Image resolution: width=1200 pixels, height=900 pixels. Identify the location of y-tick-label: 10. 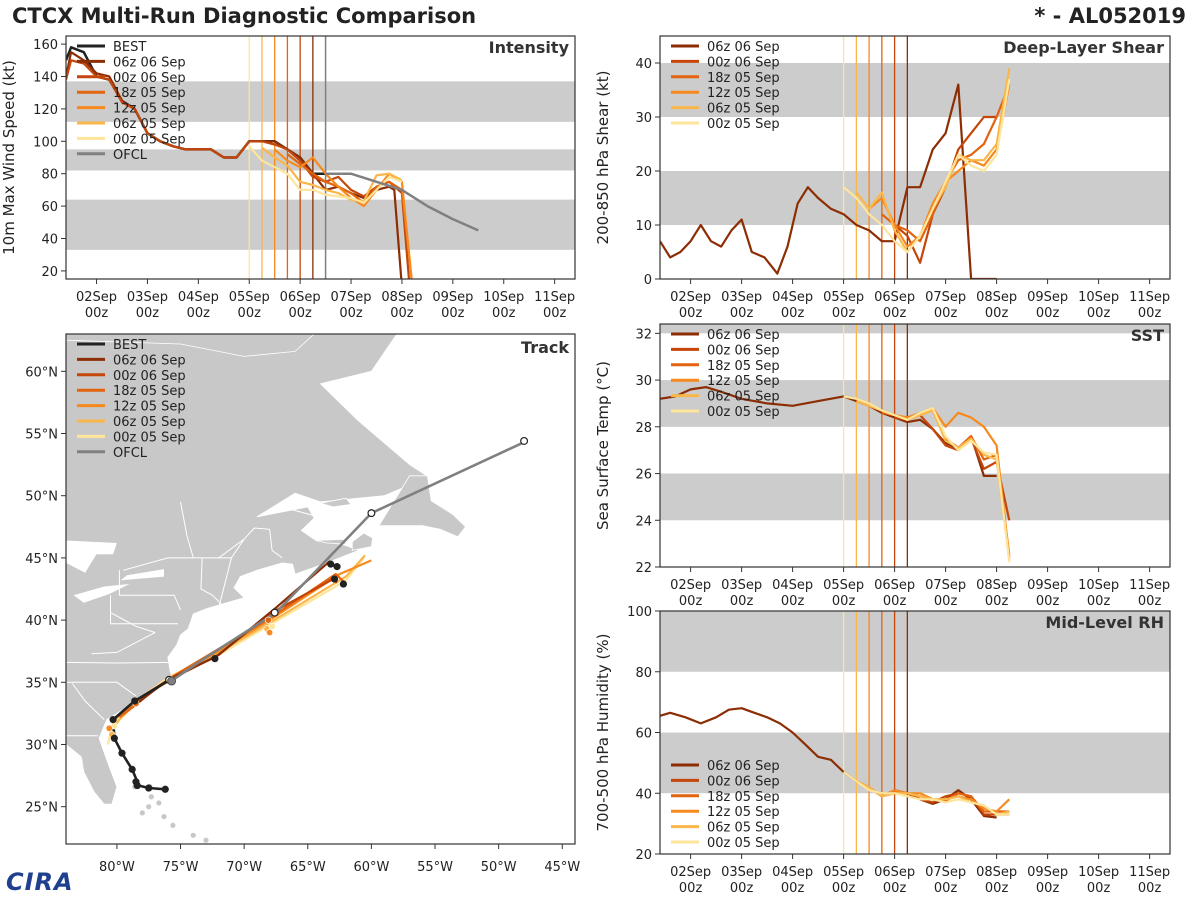
(643, 226).